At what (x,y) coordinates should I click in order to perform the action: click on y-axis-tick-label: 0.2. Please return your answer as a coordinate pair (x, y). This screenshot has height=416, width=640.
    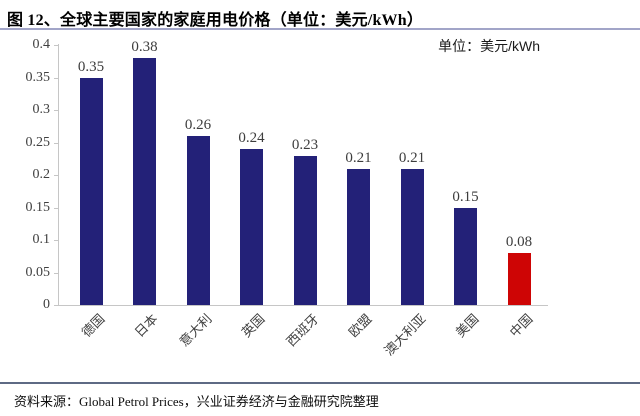
    Looking at the image, I should click on (41, 174).